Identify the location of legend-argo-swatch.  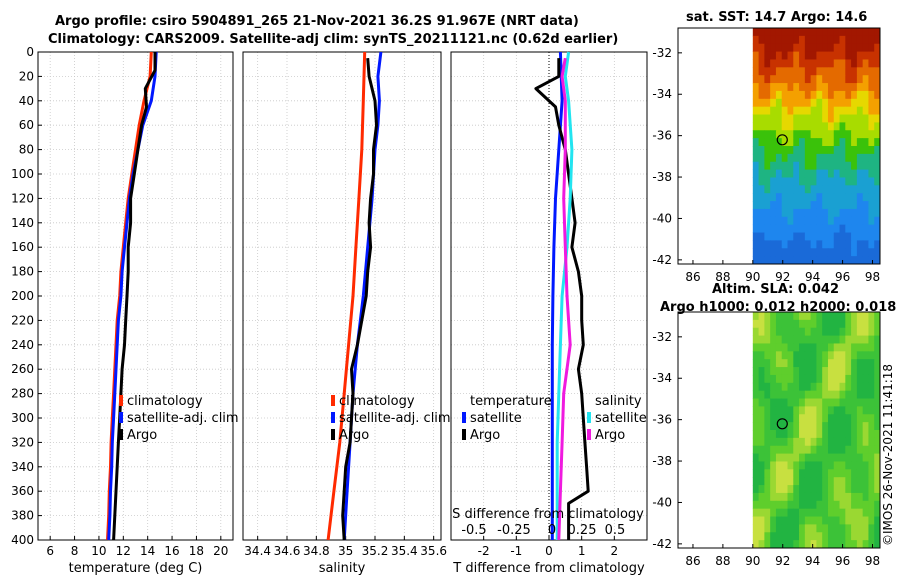
(121, 434).